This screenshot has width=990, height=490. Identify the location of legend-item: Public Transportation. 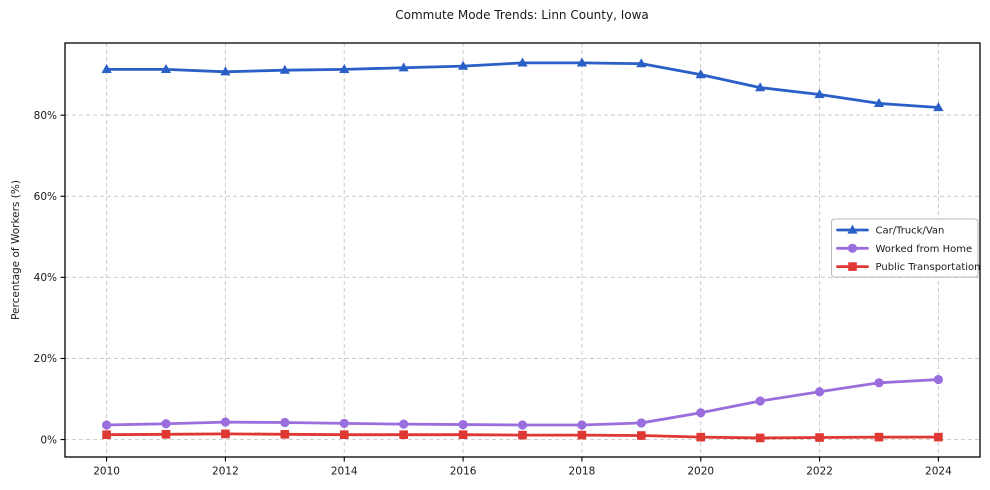
(908, 267).